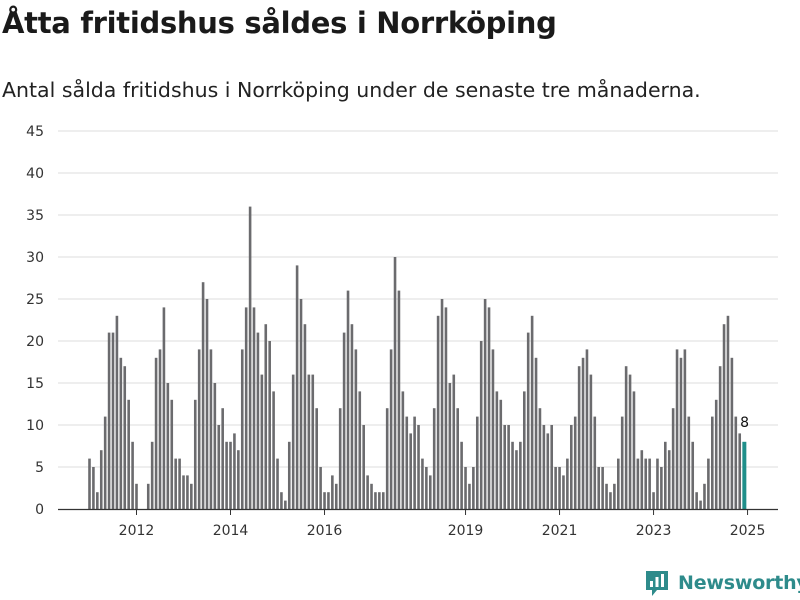 The width and height of the screenshot is (800, 600). Describe the element at coordinates (744, 423) in the screenshot. I see `last-bar-data-label: 8` at that location.